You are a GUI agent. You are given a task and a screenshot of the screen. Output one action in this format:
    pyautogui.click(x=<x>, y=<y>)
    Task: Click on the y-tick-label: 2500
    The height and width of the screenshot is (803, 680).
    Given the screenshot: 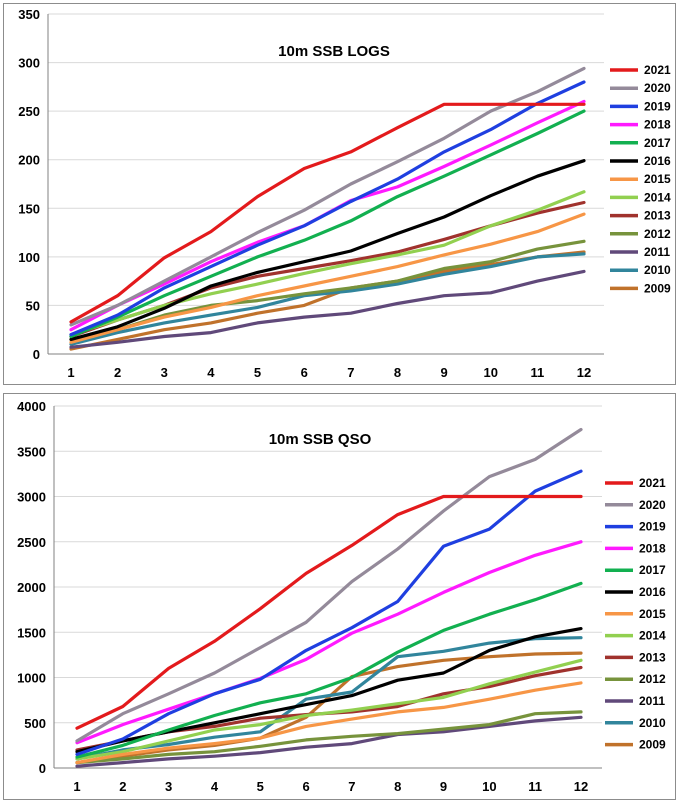 What is the action you would take?
    pyautogui.click(x=31, y=542)
    